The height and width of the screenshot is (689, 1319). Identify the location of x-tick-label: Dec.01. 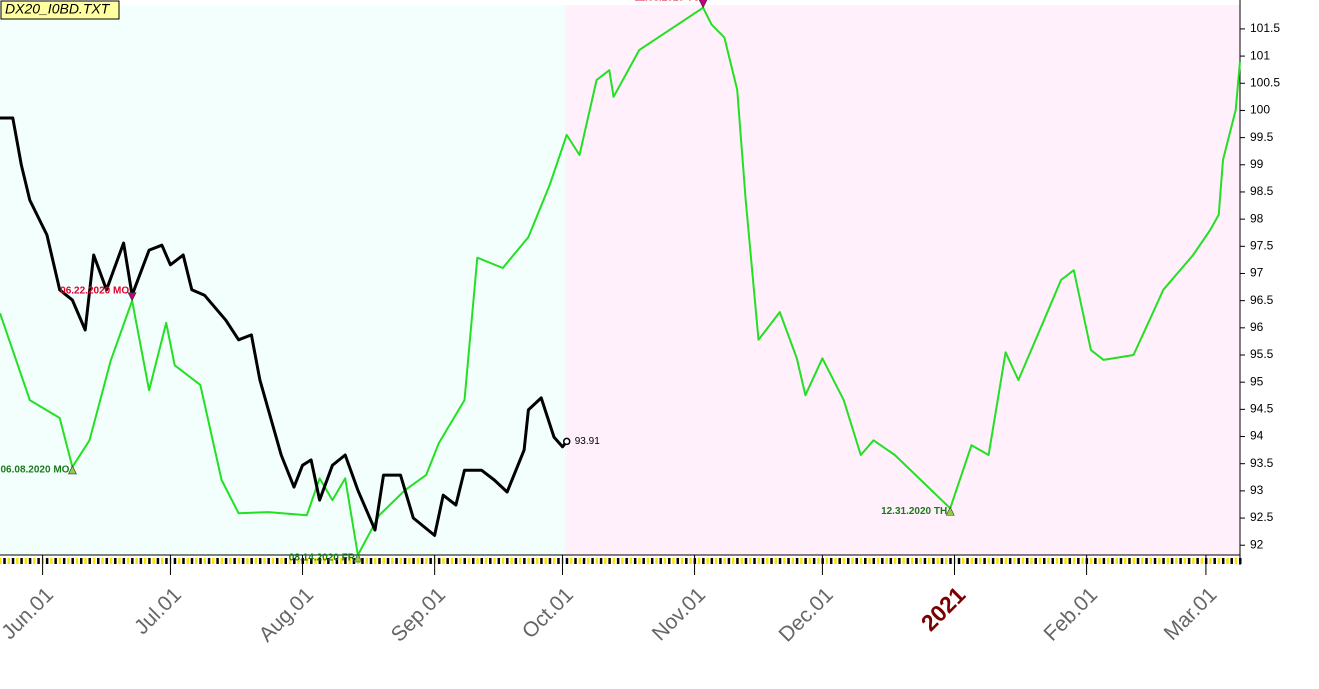
(806, 614).